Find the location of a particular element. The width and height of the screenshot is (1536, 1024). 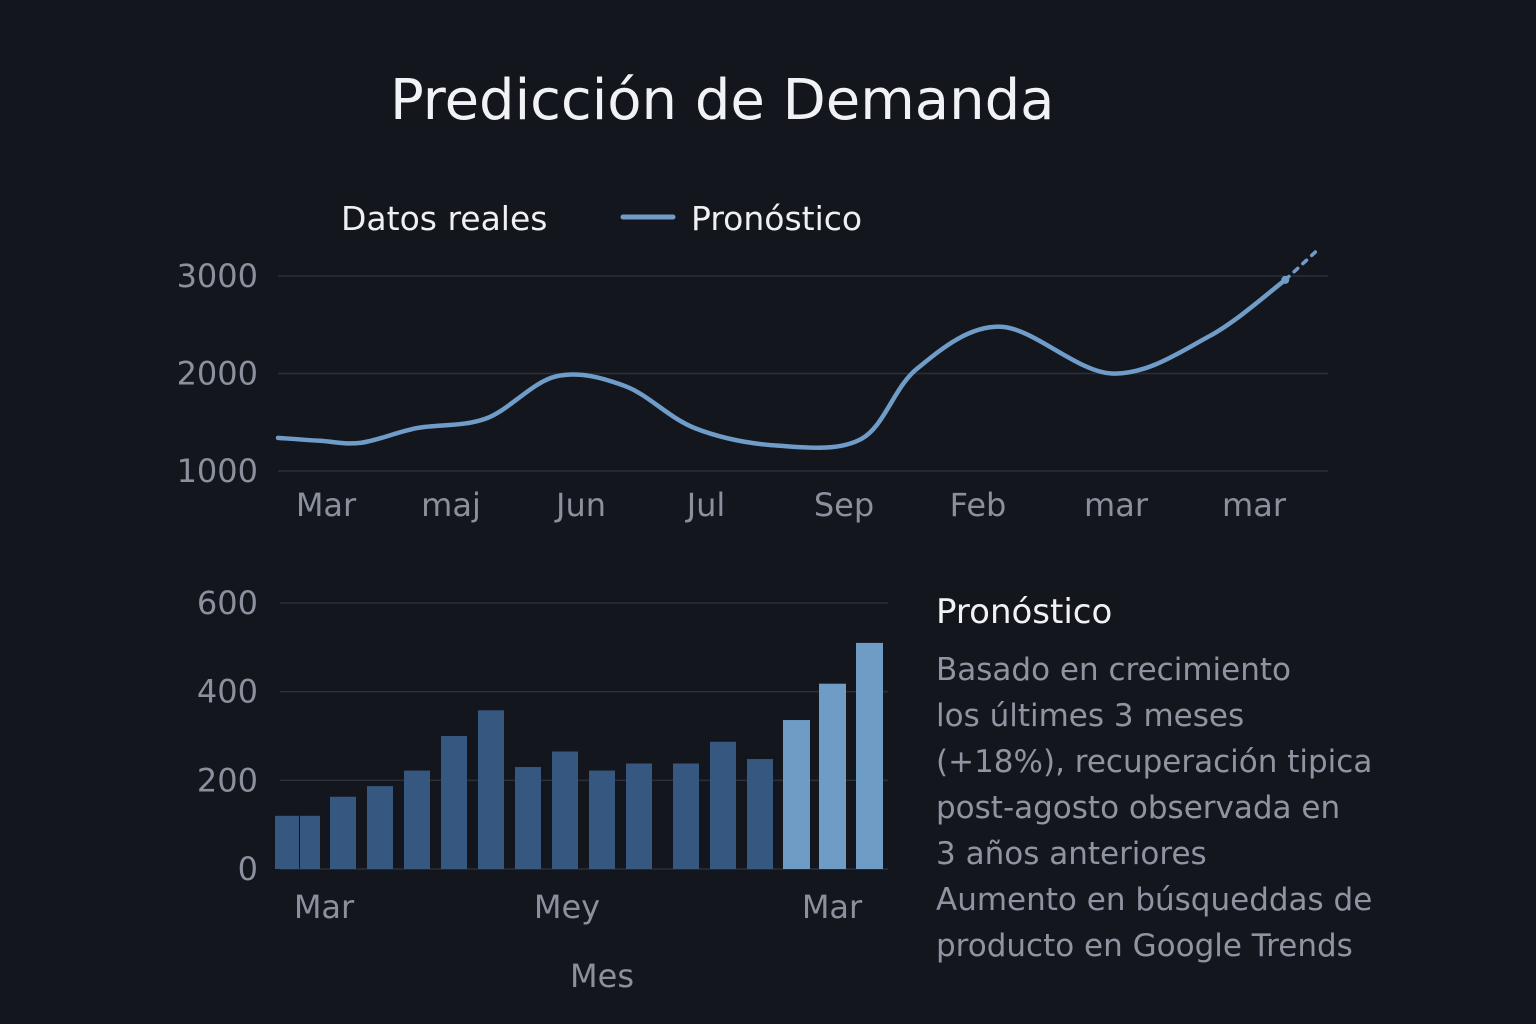

note-line: producto en Google Trends is located at coordinates (1144, 946).